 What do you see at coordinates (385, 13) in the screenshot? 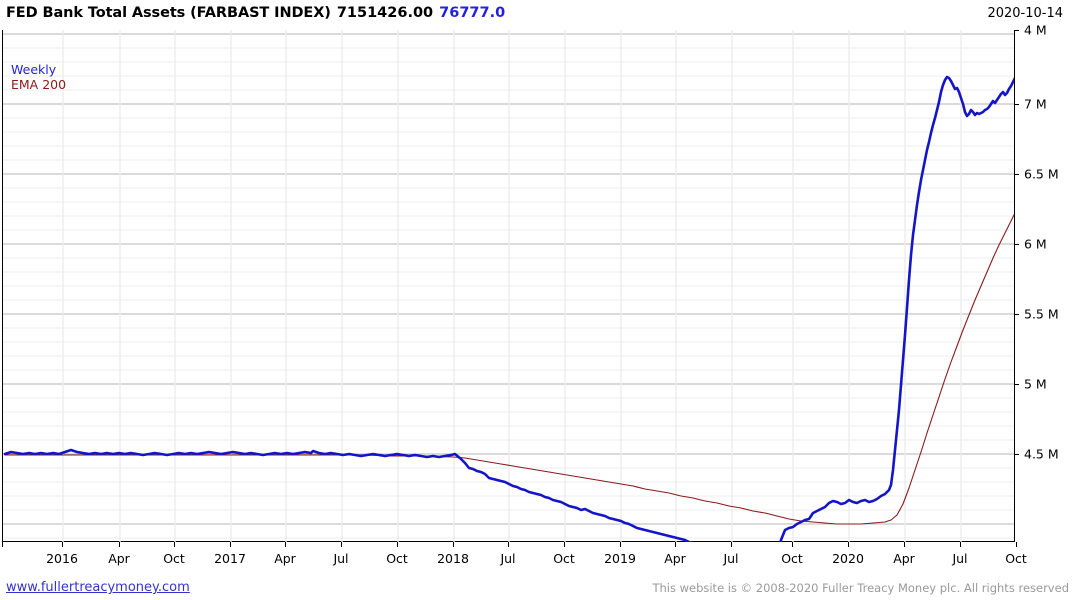
I see `last-value: 7151426.00` at bounding box center [385, 13].